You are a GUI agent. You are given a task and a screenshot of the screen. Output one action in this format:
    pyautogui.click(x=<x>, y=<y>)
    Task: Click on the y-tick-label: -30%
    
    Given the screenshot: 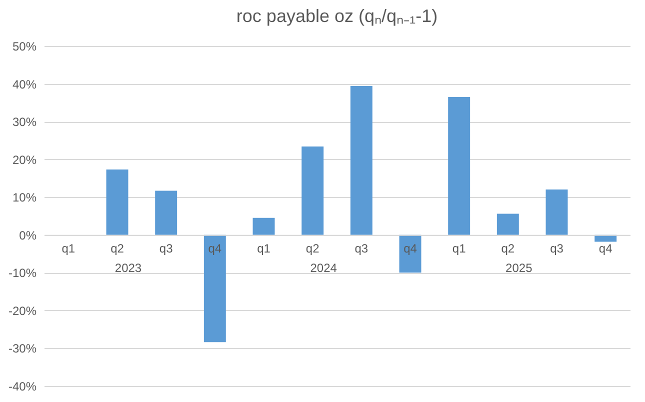 What is the action you would take?
    pyautogui.click(x=22, y=349)
    